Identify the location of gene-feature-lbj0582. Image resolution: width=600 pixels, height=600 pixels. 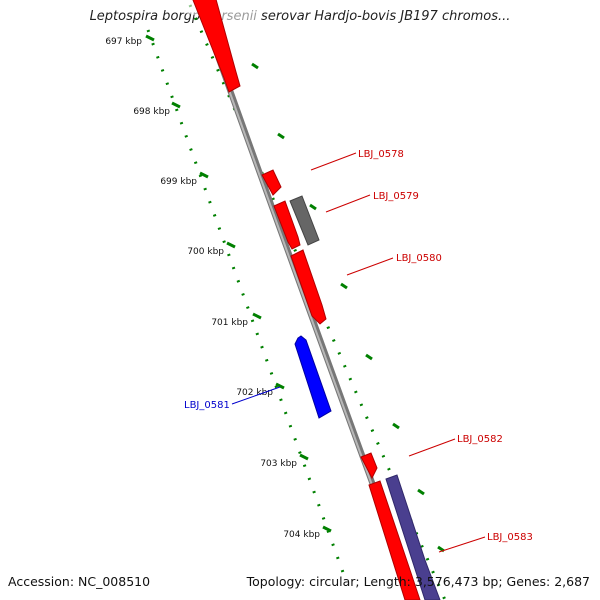
(369, 466).